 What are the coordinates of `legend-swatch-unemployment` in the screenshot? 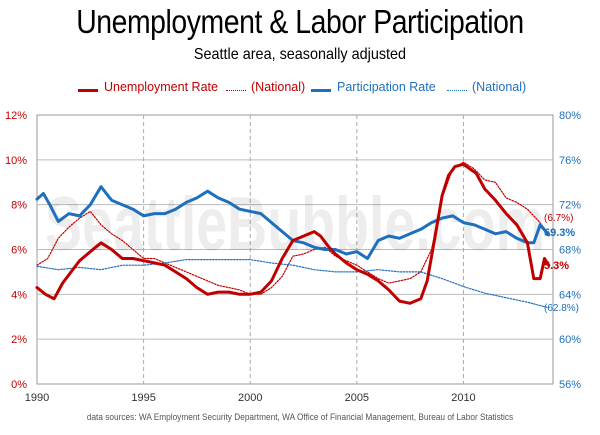 It's located at (88, 90).